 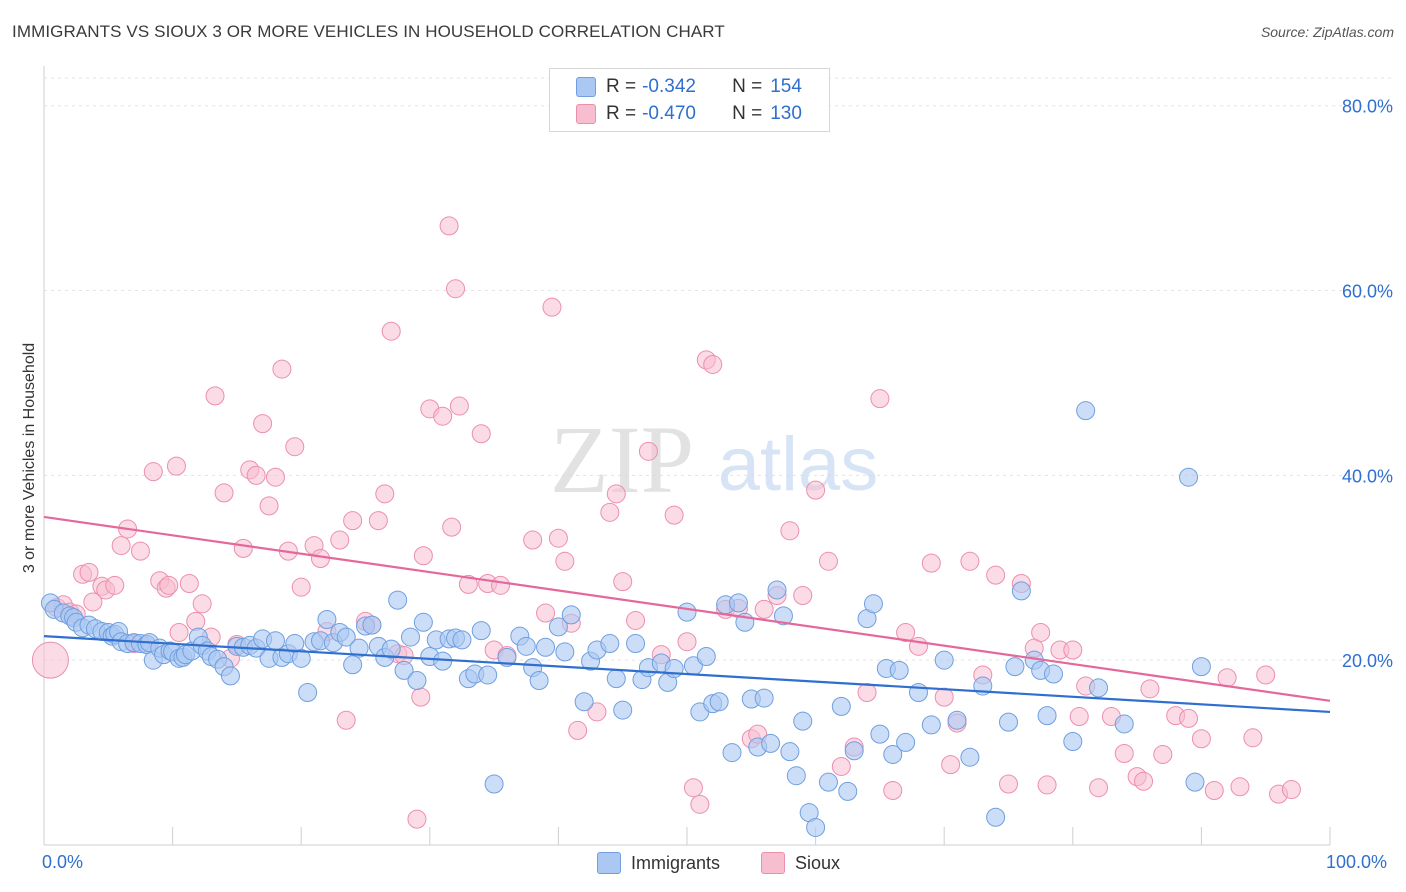 What do you see at coordinates (714, 459) in the screenshot?
I see `watermark: ZIP atlas` at bounding box center [714, 459].